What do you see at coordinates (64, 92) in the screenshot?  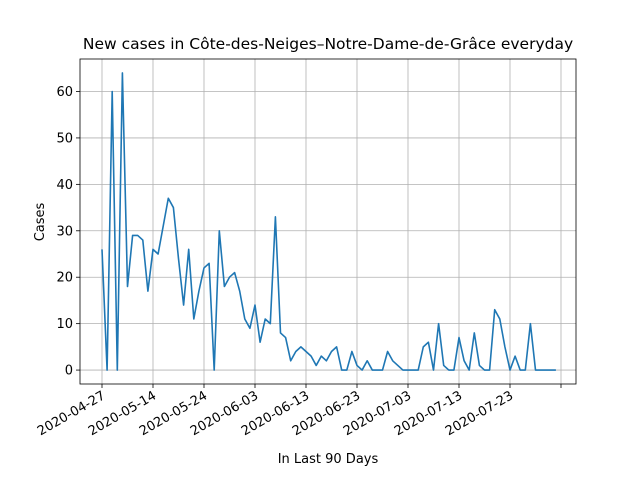 I see `y-tick-label: 60` at bounding box center [64, 92].